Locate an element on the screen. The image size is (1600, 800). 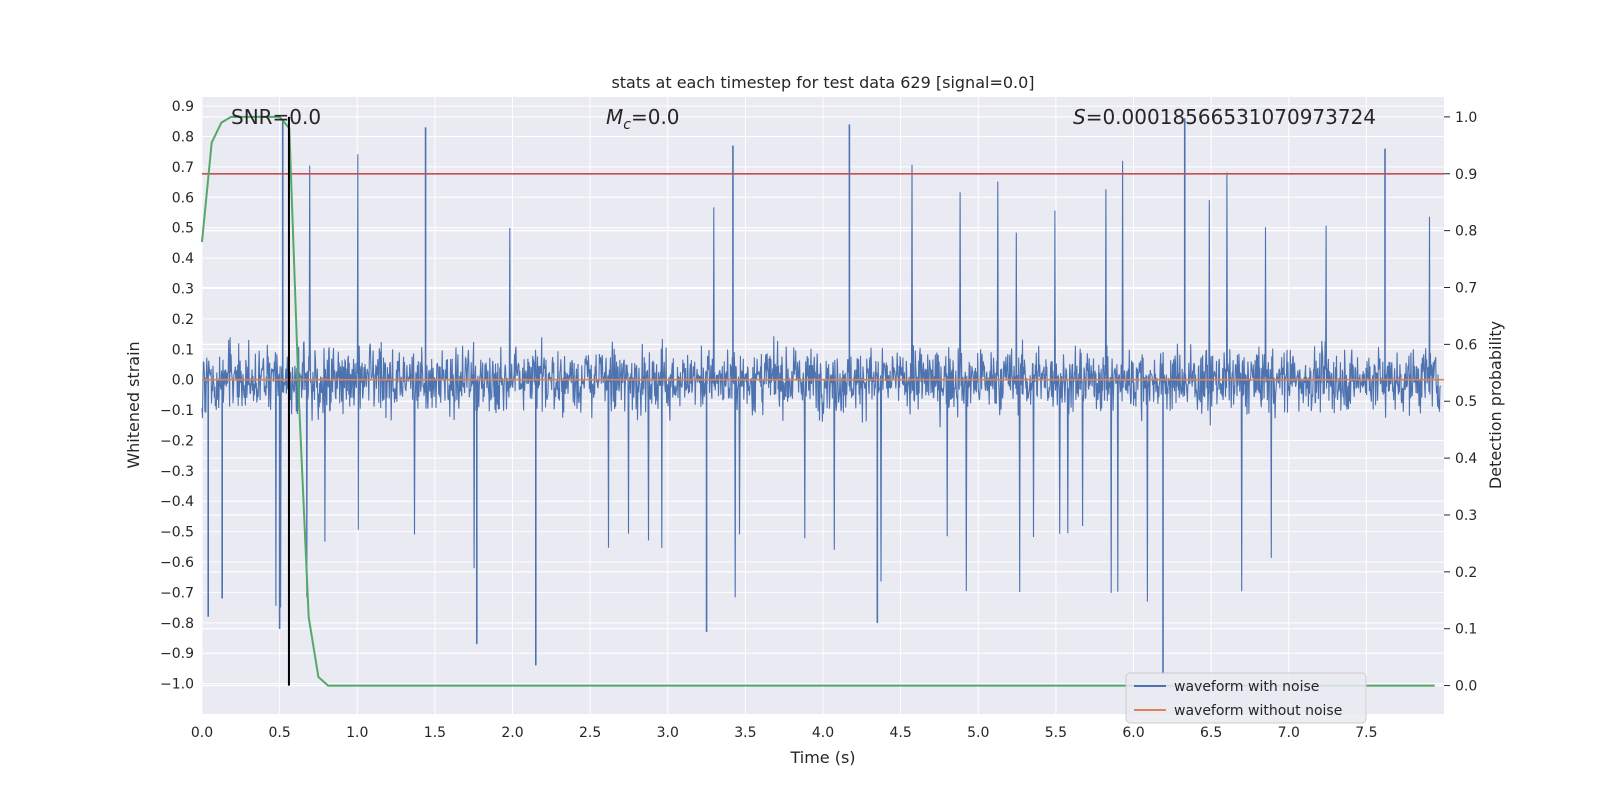
s-symbol: S is located at coordinates (1079, 117).